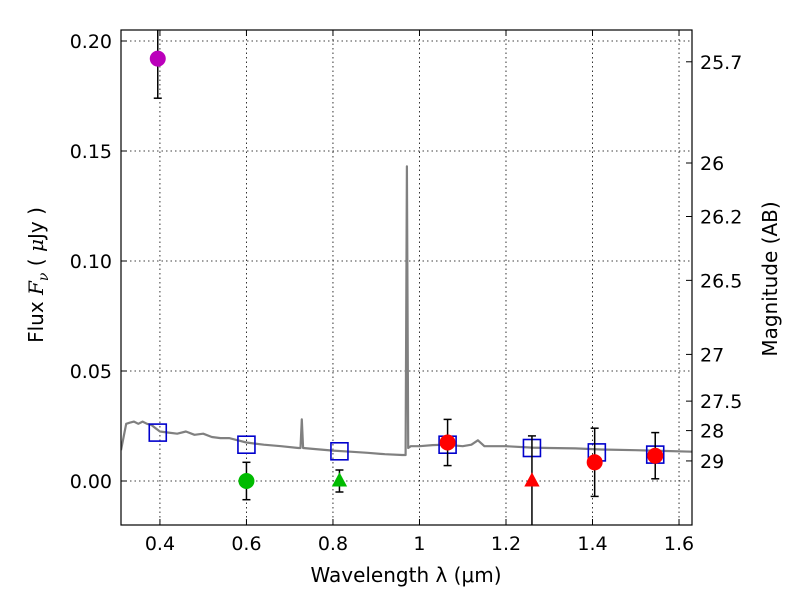 The width and height of the screenshot is (800, 600). I want to click on mag-tick-label: 26.5, so click(721, 281).